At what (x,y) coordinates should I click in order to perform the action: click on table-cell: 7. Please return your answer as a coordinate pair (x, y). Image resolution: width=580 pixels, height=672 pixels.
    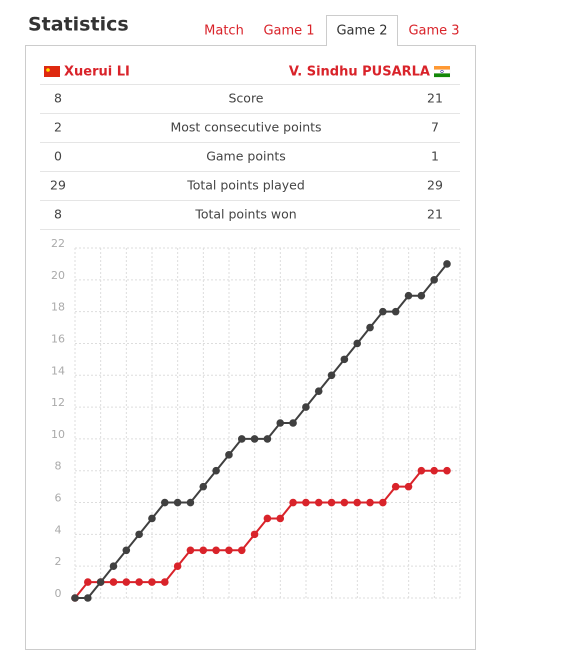
    Looking at the image, I should click on (435, 127).